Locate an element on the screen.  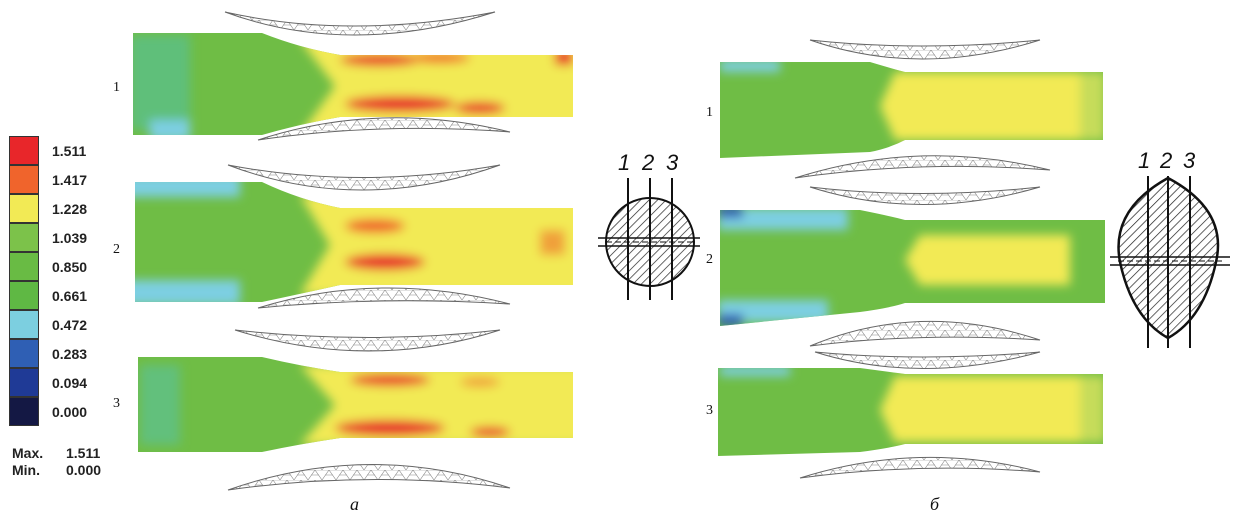
field-strip-a2 is located at coordinates (354, 242).